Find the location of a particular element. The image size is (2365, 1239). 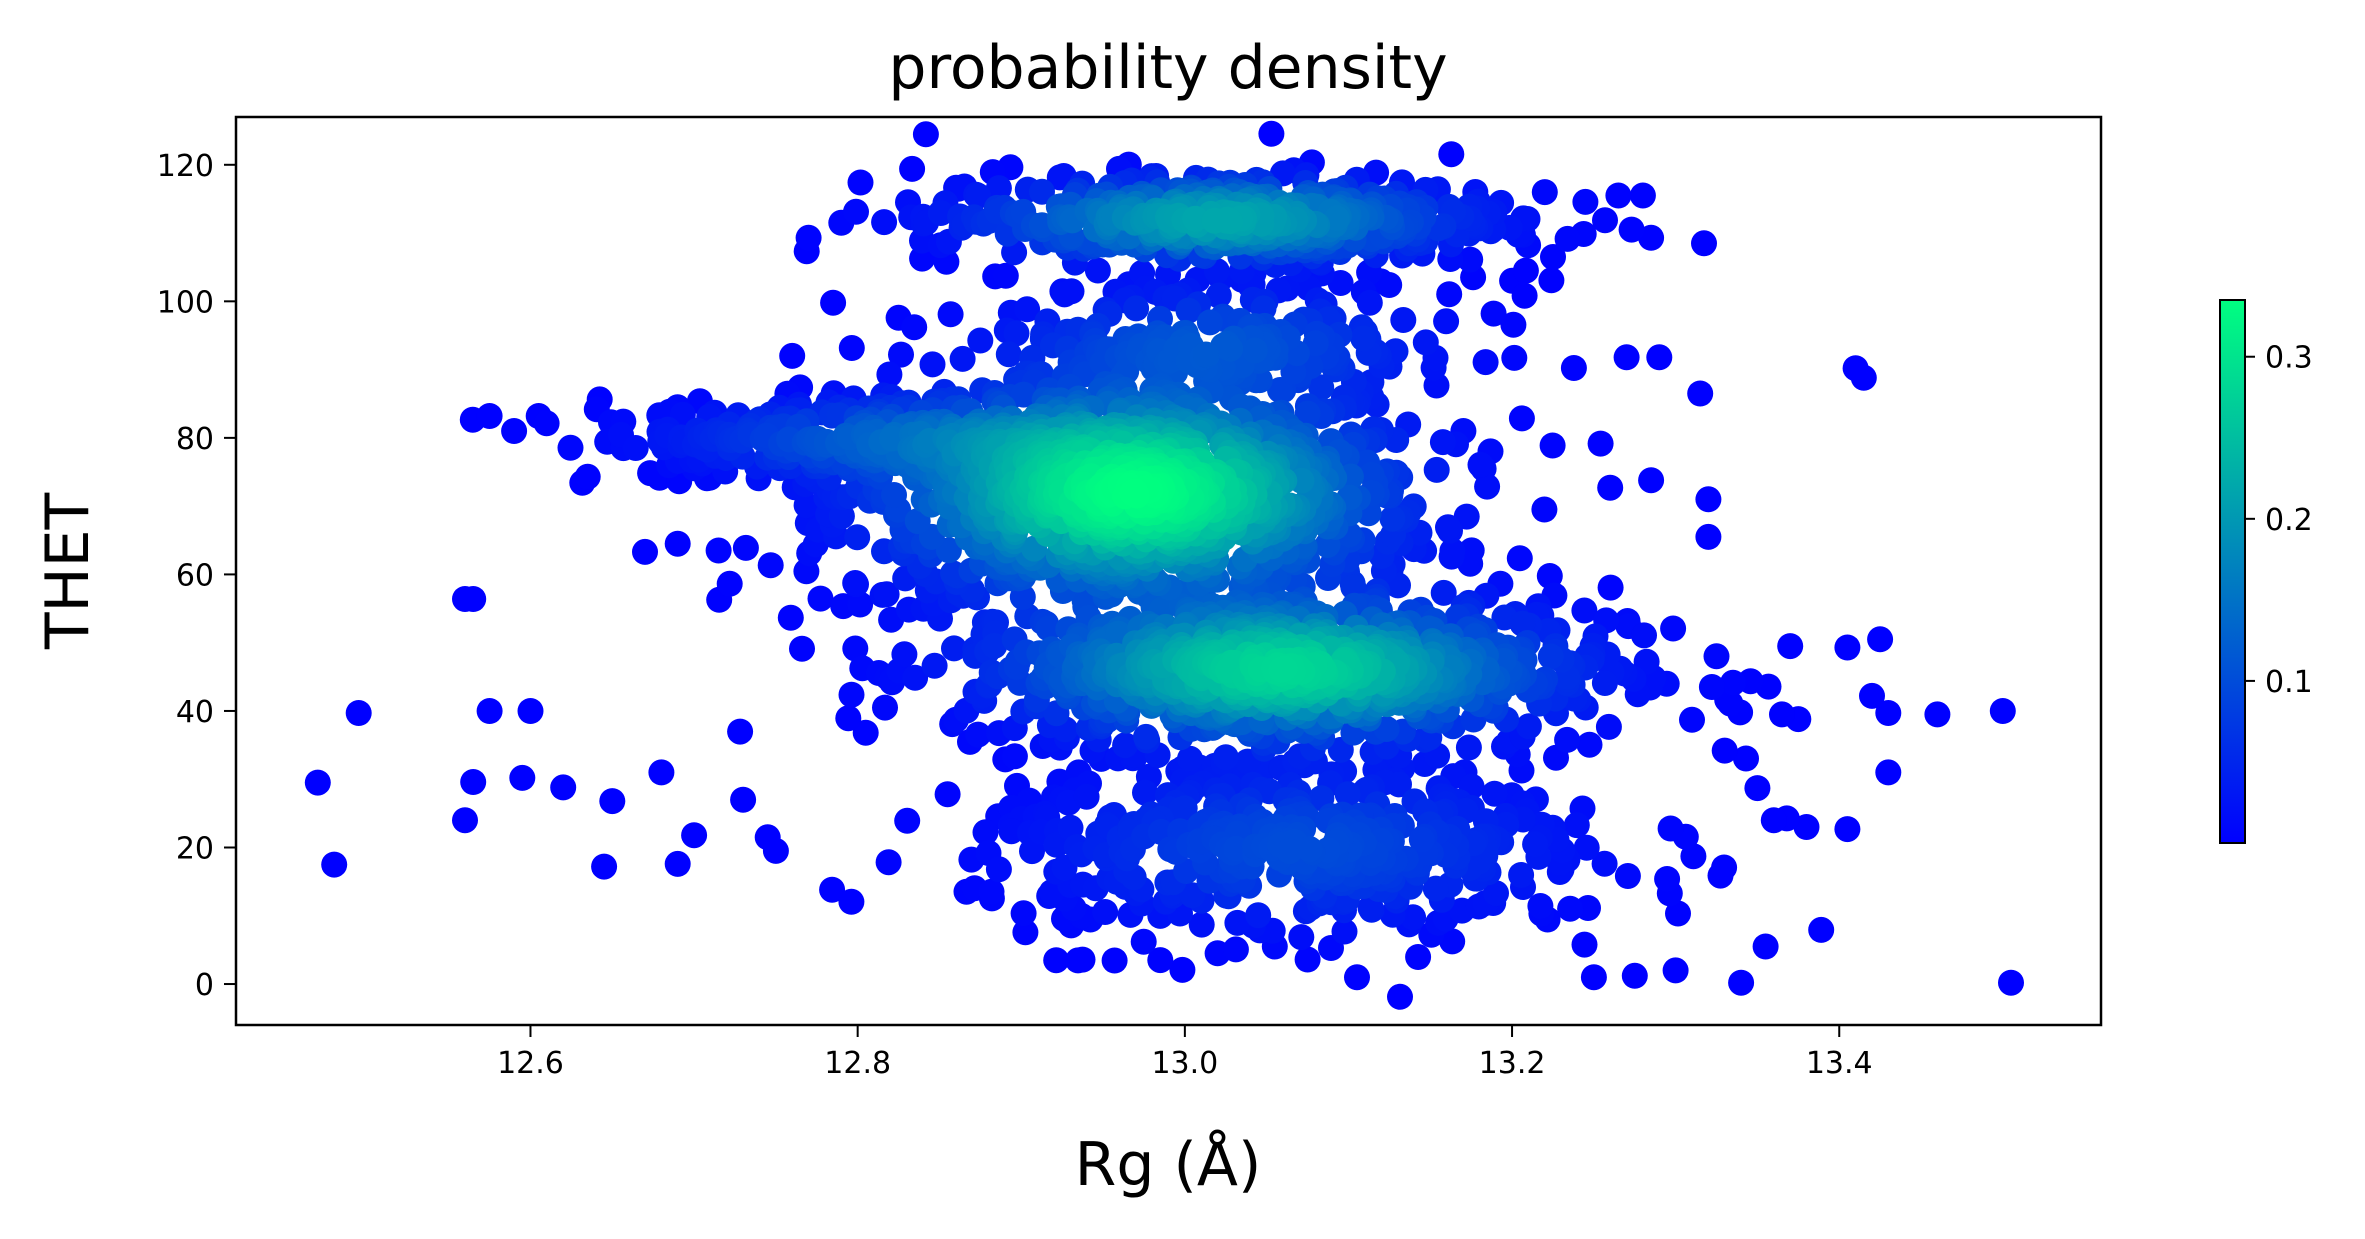

y-axis: 0 20 40 60 80 100 120 is located at coordinates (196, 576).